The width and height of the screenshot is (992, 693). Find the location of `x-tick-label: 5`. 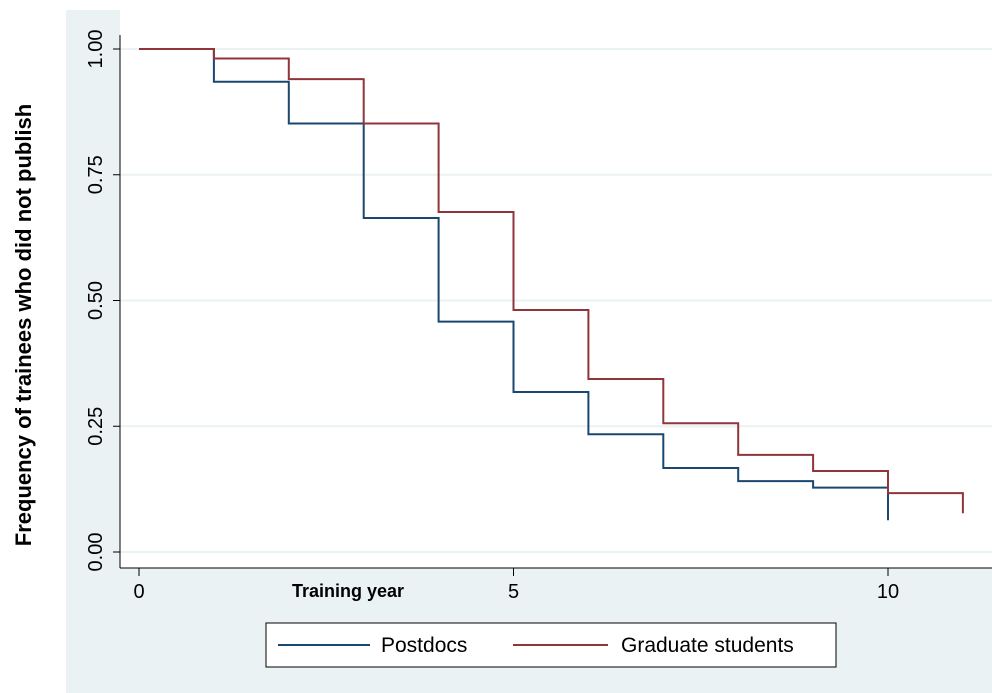

x-tick-label: 5 is located at coordinates (513, 592).